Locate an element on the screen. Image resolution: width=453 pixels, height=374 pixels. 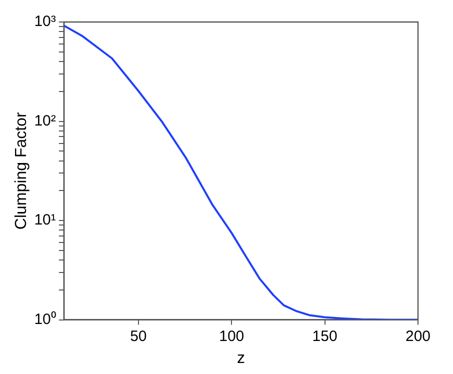
y-tick-label: 10² is located at coordinates (45, 121).